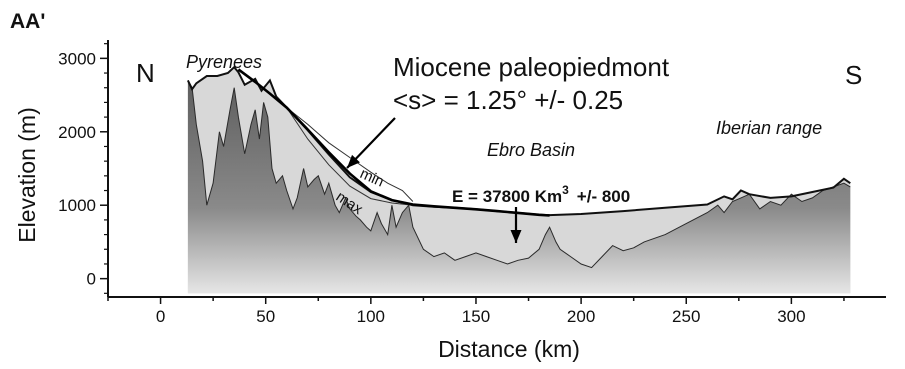 The width and height of the screenshot is (905, 369). Describe the element at coordinates (77, 205) in the screenshot. I see `y-tick-label: 1000` at that location.